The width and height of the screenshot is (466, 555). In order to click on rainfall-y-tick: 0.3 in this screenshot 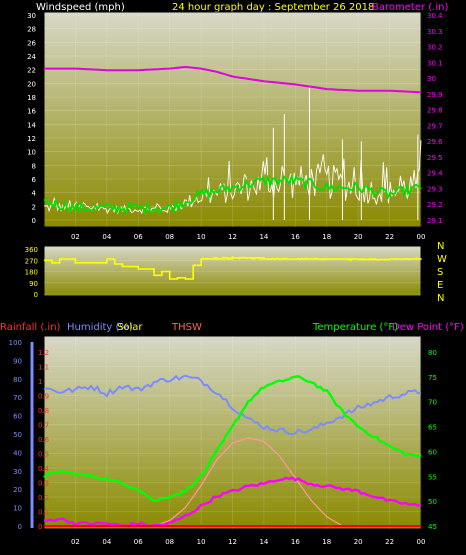, I will do `click(43, 484)`.